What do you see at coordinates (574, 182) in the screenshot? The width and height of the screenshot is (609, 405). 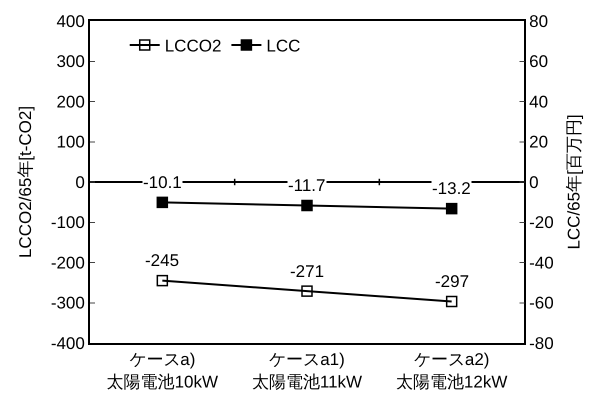 I see `y2-axis-title: LCC/65年[百万円]` at bounding box center [574, 182].